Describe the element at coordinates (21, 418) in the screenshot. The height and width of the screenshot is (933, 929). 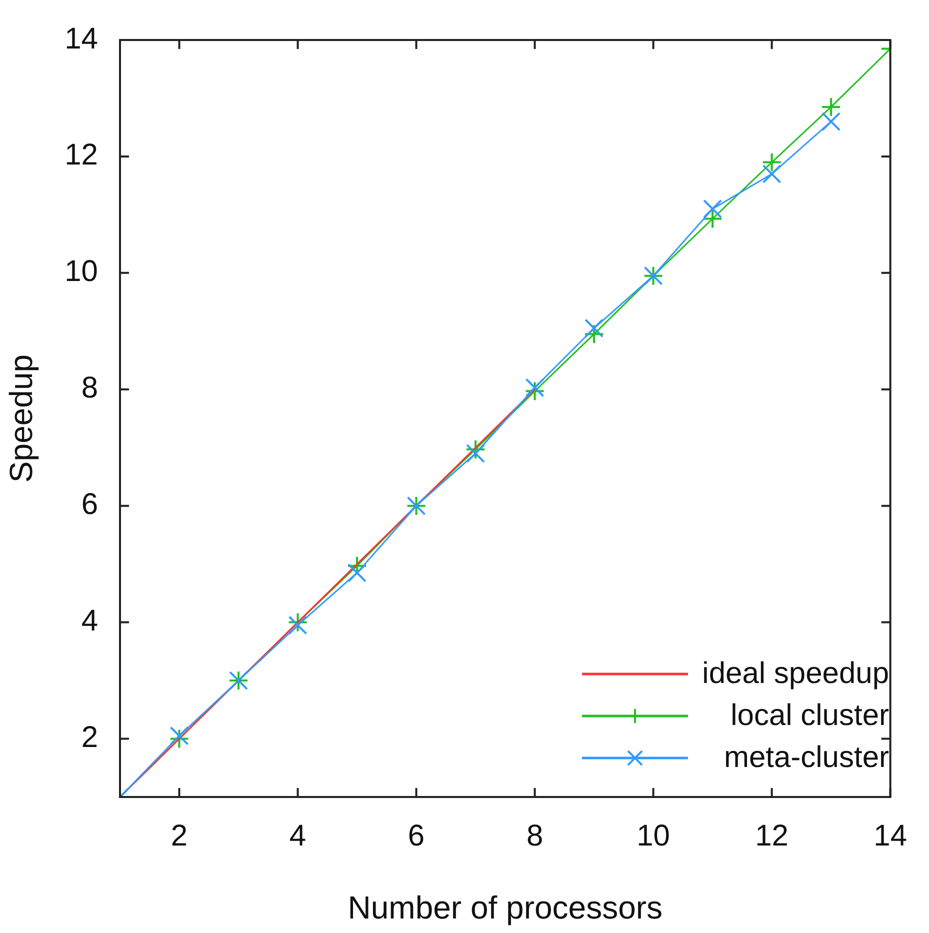
I see `y-axis-title: Speedup` at that location.